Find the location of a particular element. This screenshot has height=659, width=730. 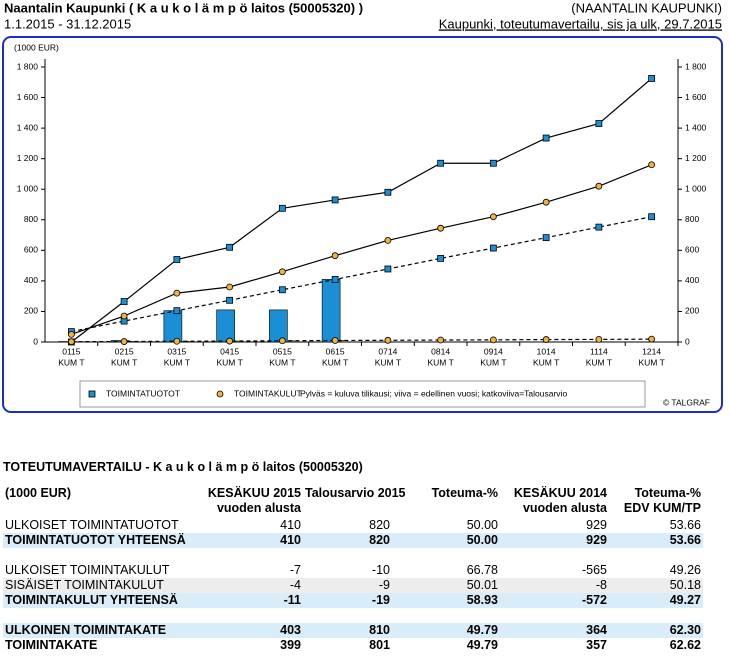

table-row: SISÄISET TOIMINTAKULUT -4 -9 50.01 -8 50.18 is located at coordinates (353, 585).